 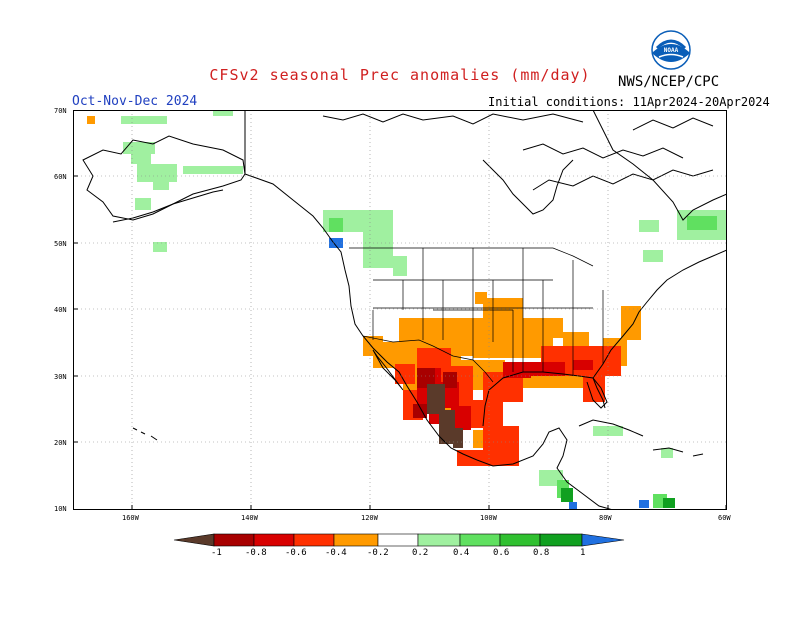 What do you see at coordinates (60, 177) in the screenshot?
I see `lat-label-60n: 60N` at bounding box center [60, 177].